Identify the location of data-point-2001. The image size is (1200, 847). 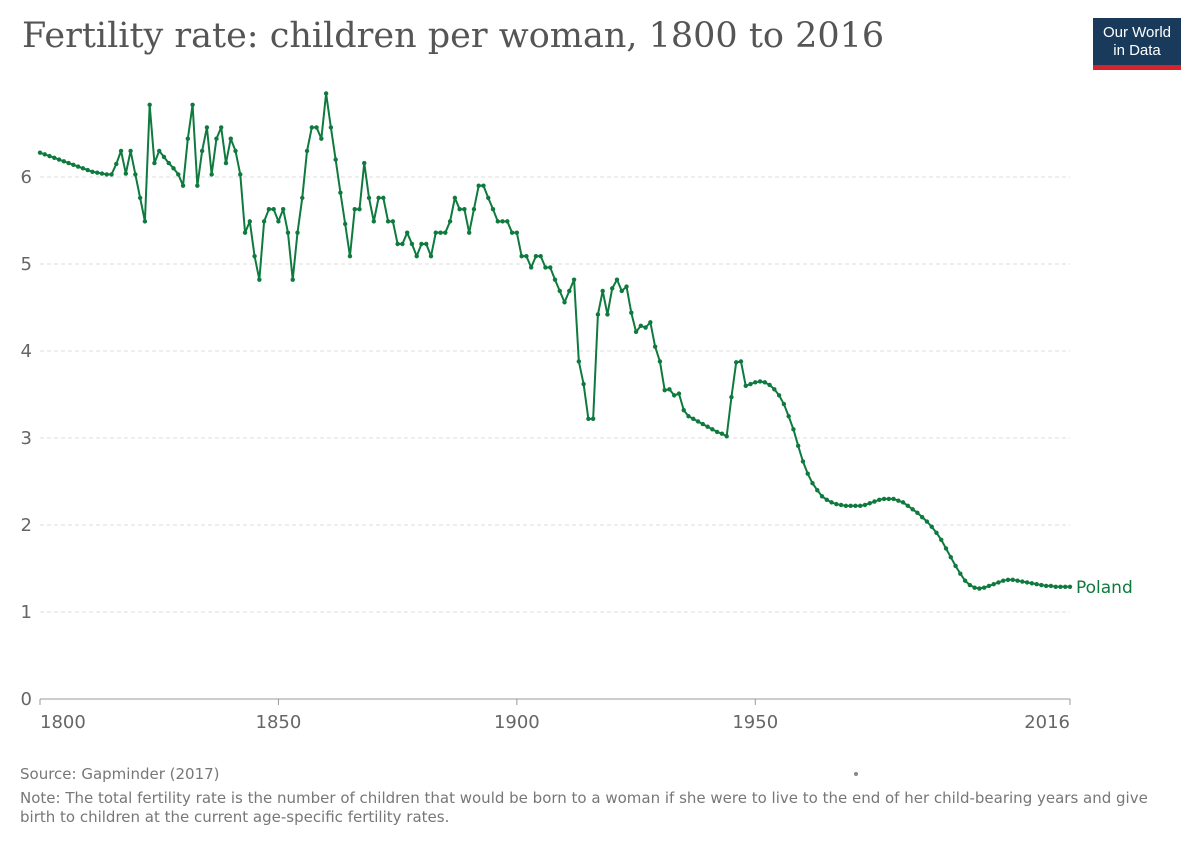
(998, 582).